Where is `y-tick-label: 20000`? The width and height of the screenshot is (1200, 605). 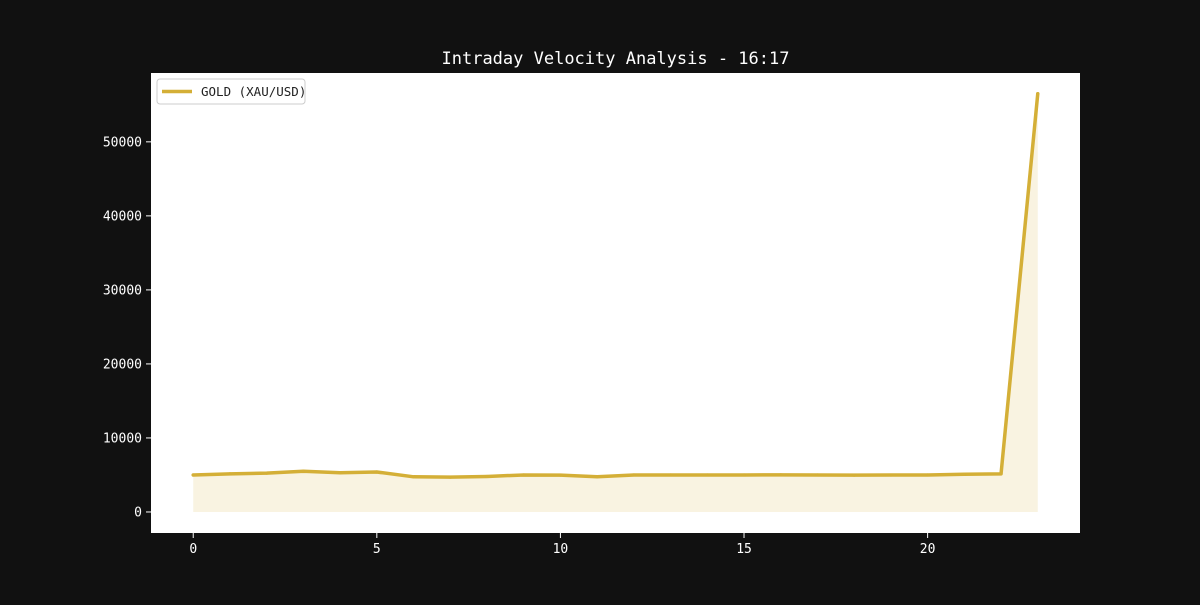
y-tick-label: 20000 is located at coordinates (122, 364).